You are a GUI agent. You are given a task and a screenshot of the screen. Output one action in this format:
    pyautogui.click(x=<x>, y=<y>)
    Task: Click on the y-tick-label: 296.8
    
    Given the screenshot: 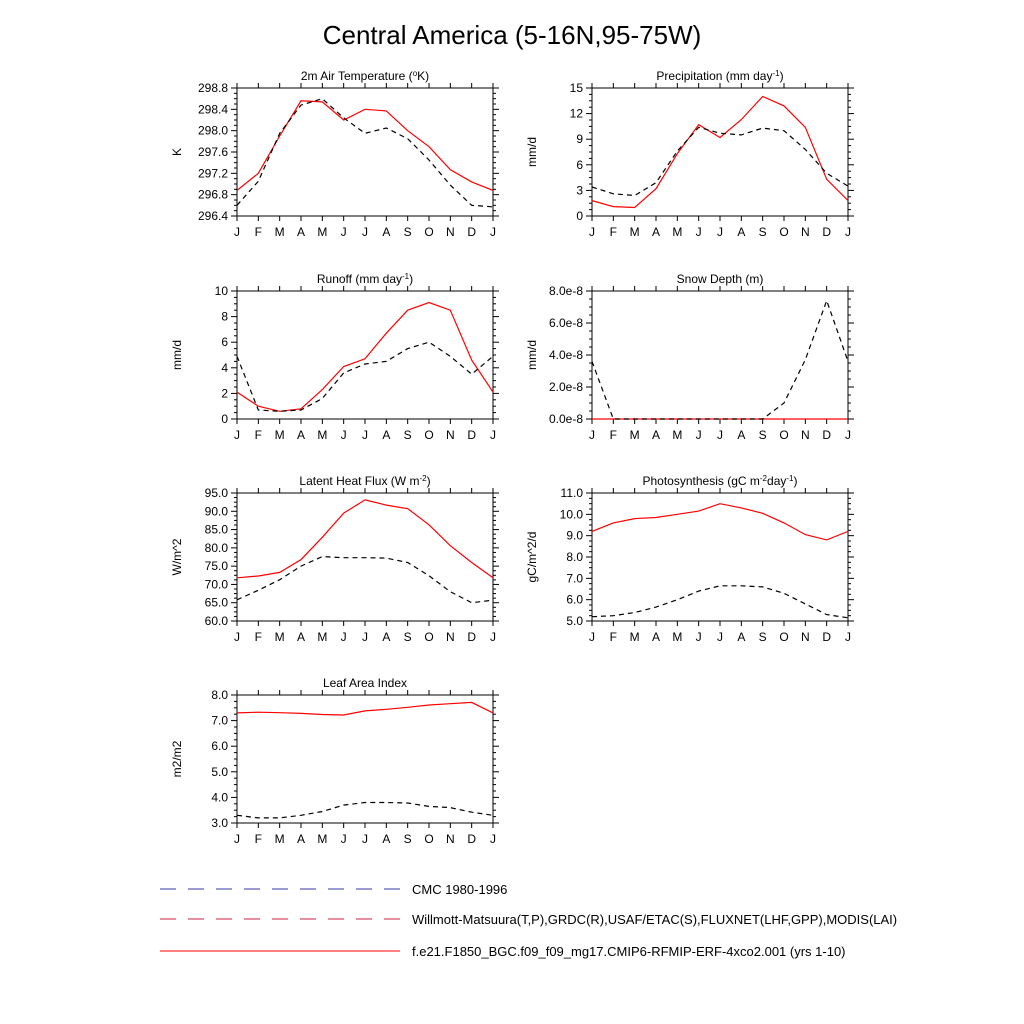 What is the action you would take?
    pyautogui.click(x=213, y=195)
    